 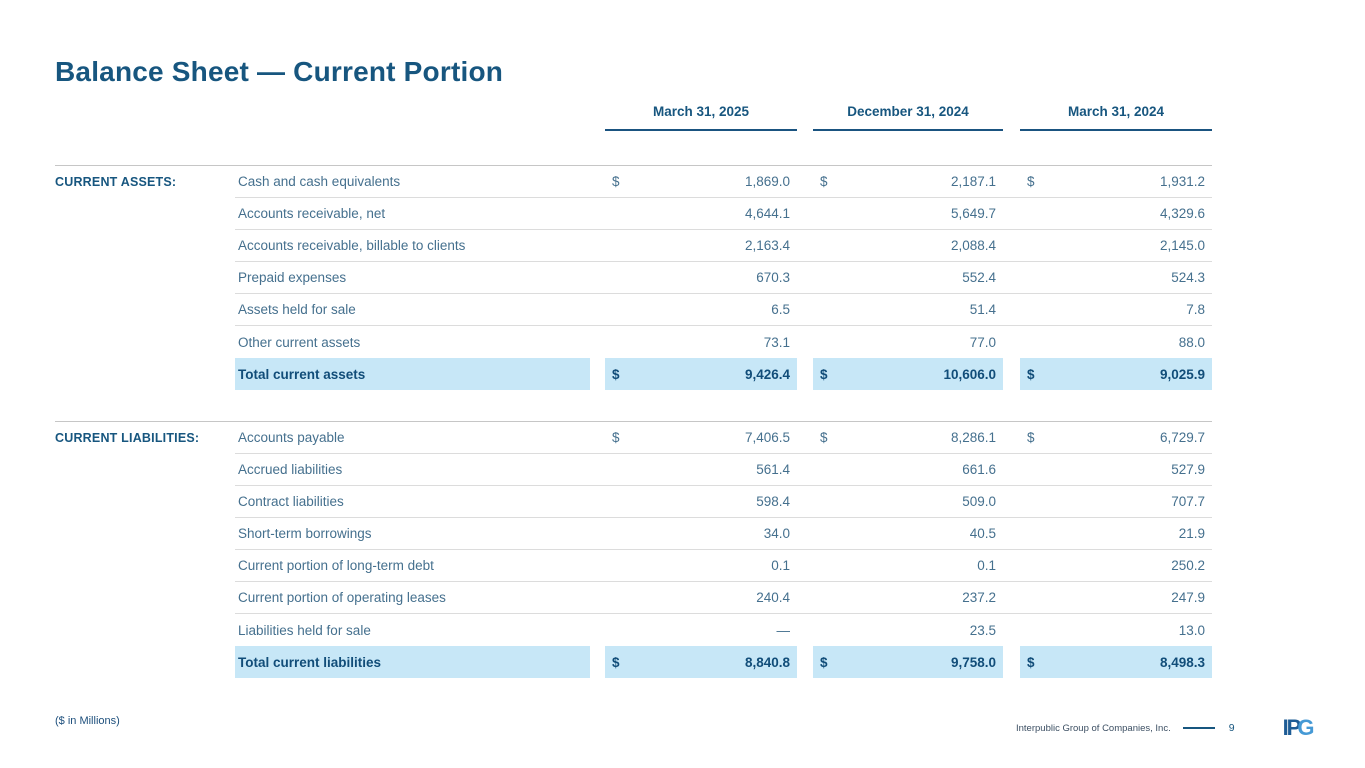 I want to click on value-cell: $10,606.0, so click(x=908, y=374).